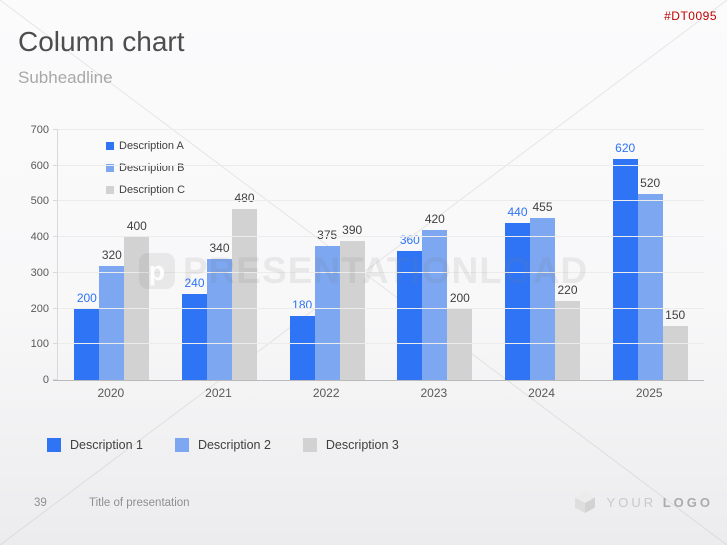  Describe the element at coordinates (649, 393) in the screenshot. I see `x-tick-label-2025: 2025` at that location.